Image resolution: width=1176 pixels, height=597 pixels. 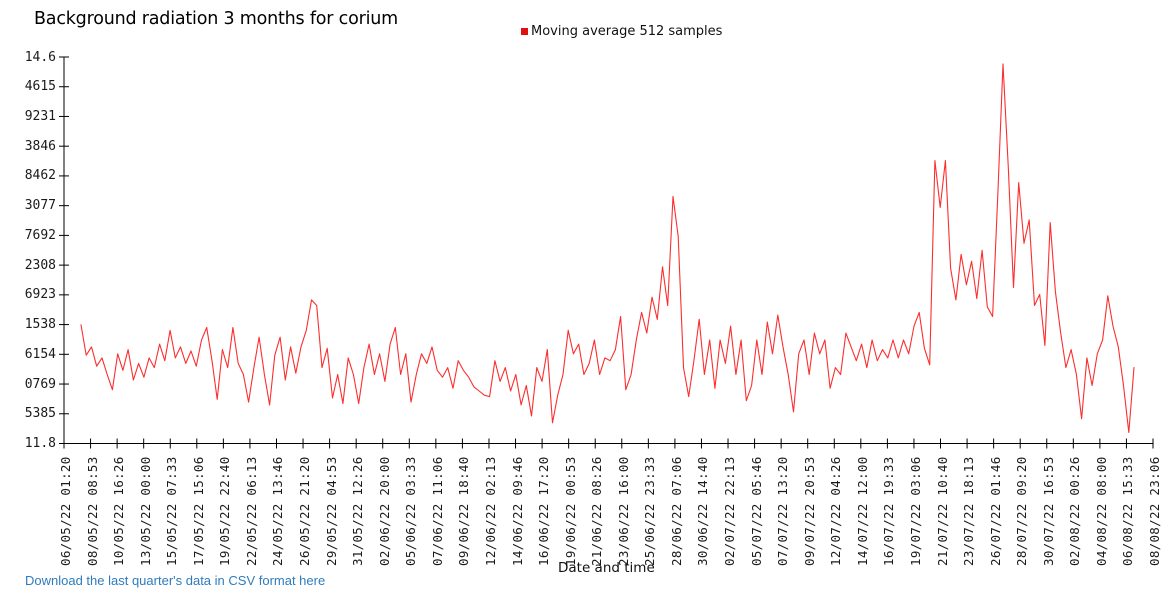 I want to click on x-tick-label: 19/05/22 22:40, so click(x=225, y=511).